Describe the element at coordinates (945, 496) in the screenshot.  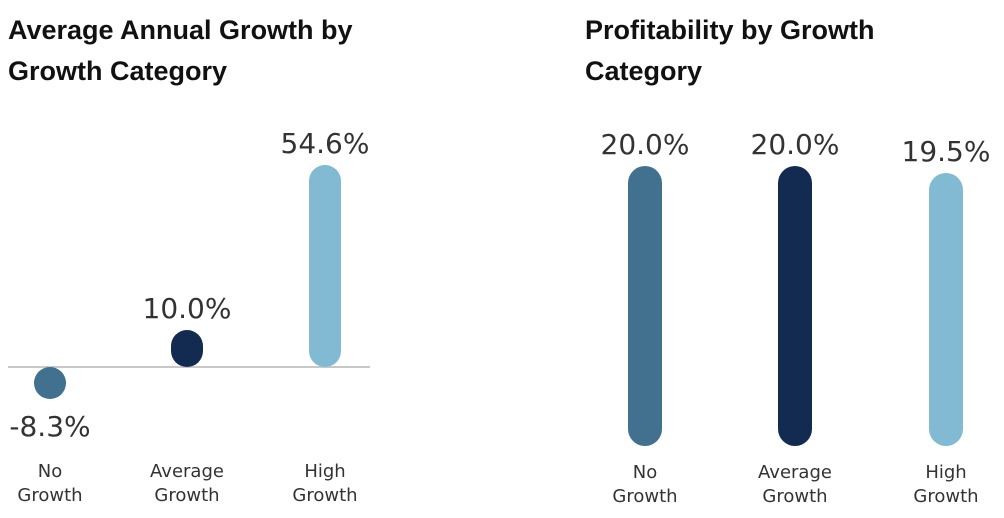
I see `profit-category-label-high-growth: Growth` at that location.